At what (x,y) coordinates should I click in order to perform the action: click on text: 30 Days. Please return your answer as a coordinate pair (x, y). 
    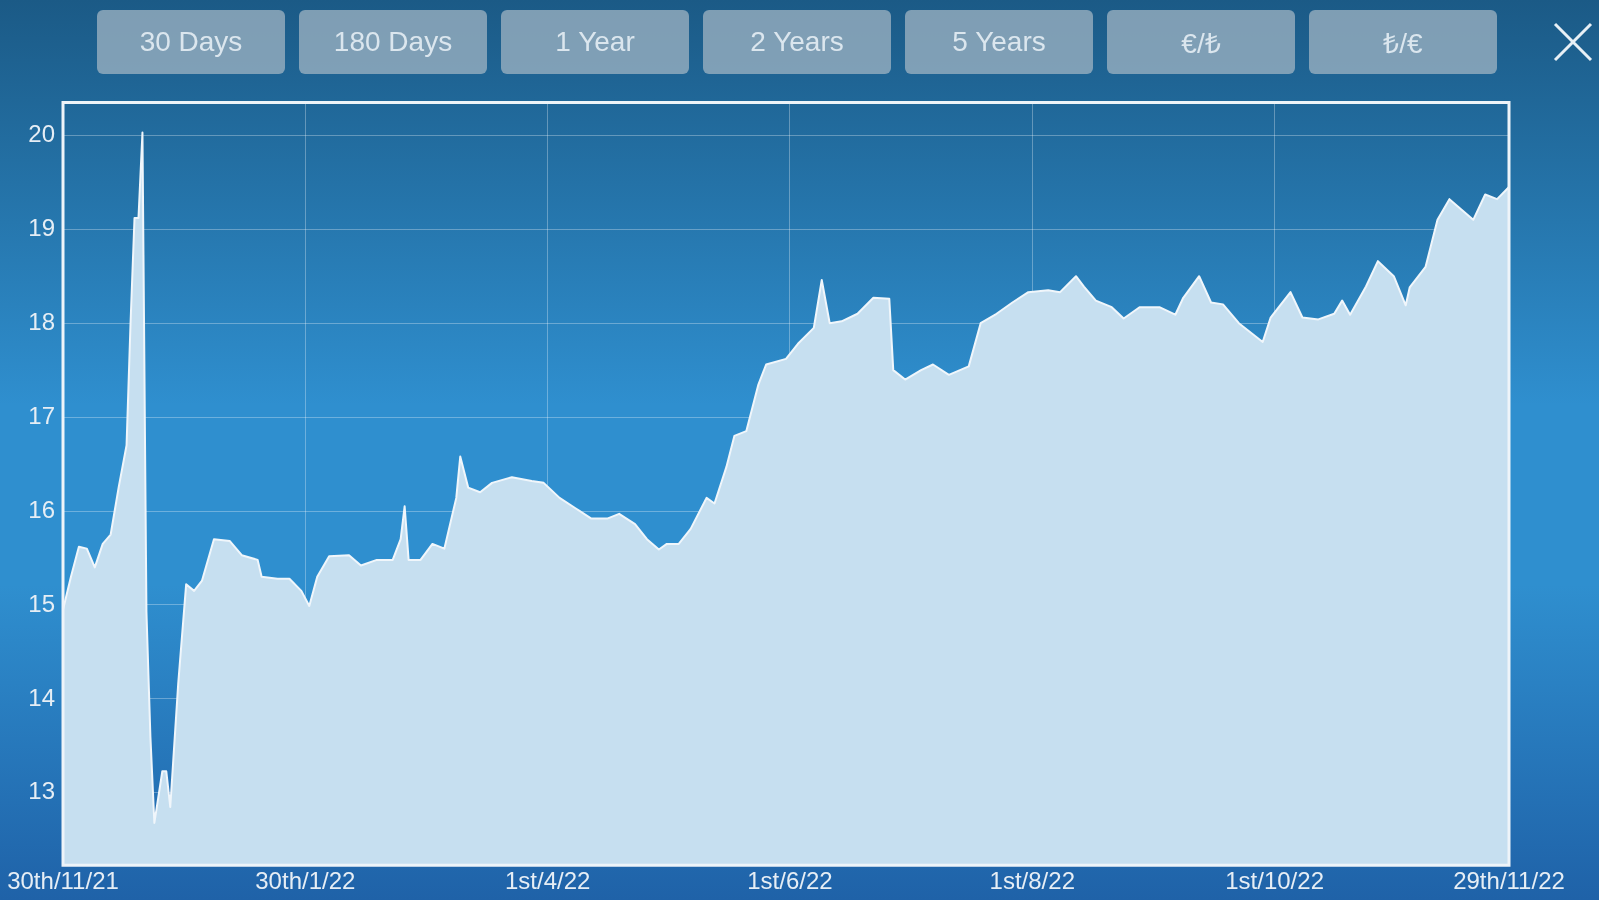
    Looking at the image, I should click on (191, 42).